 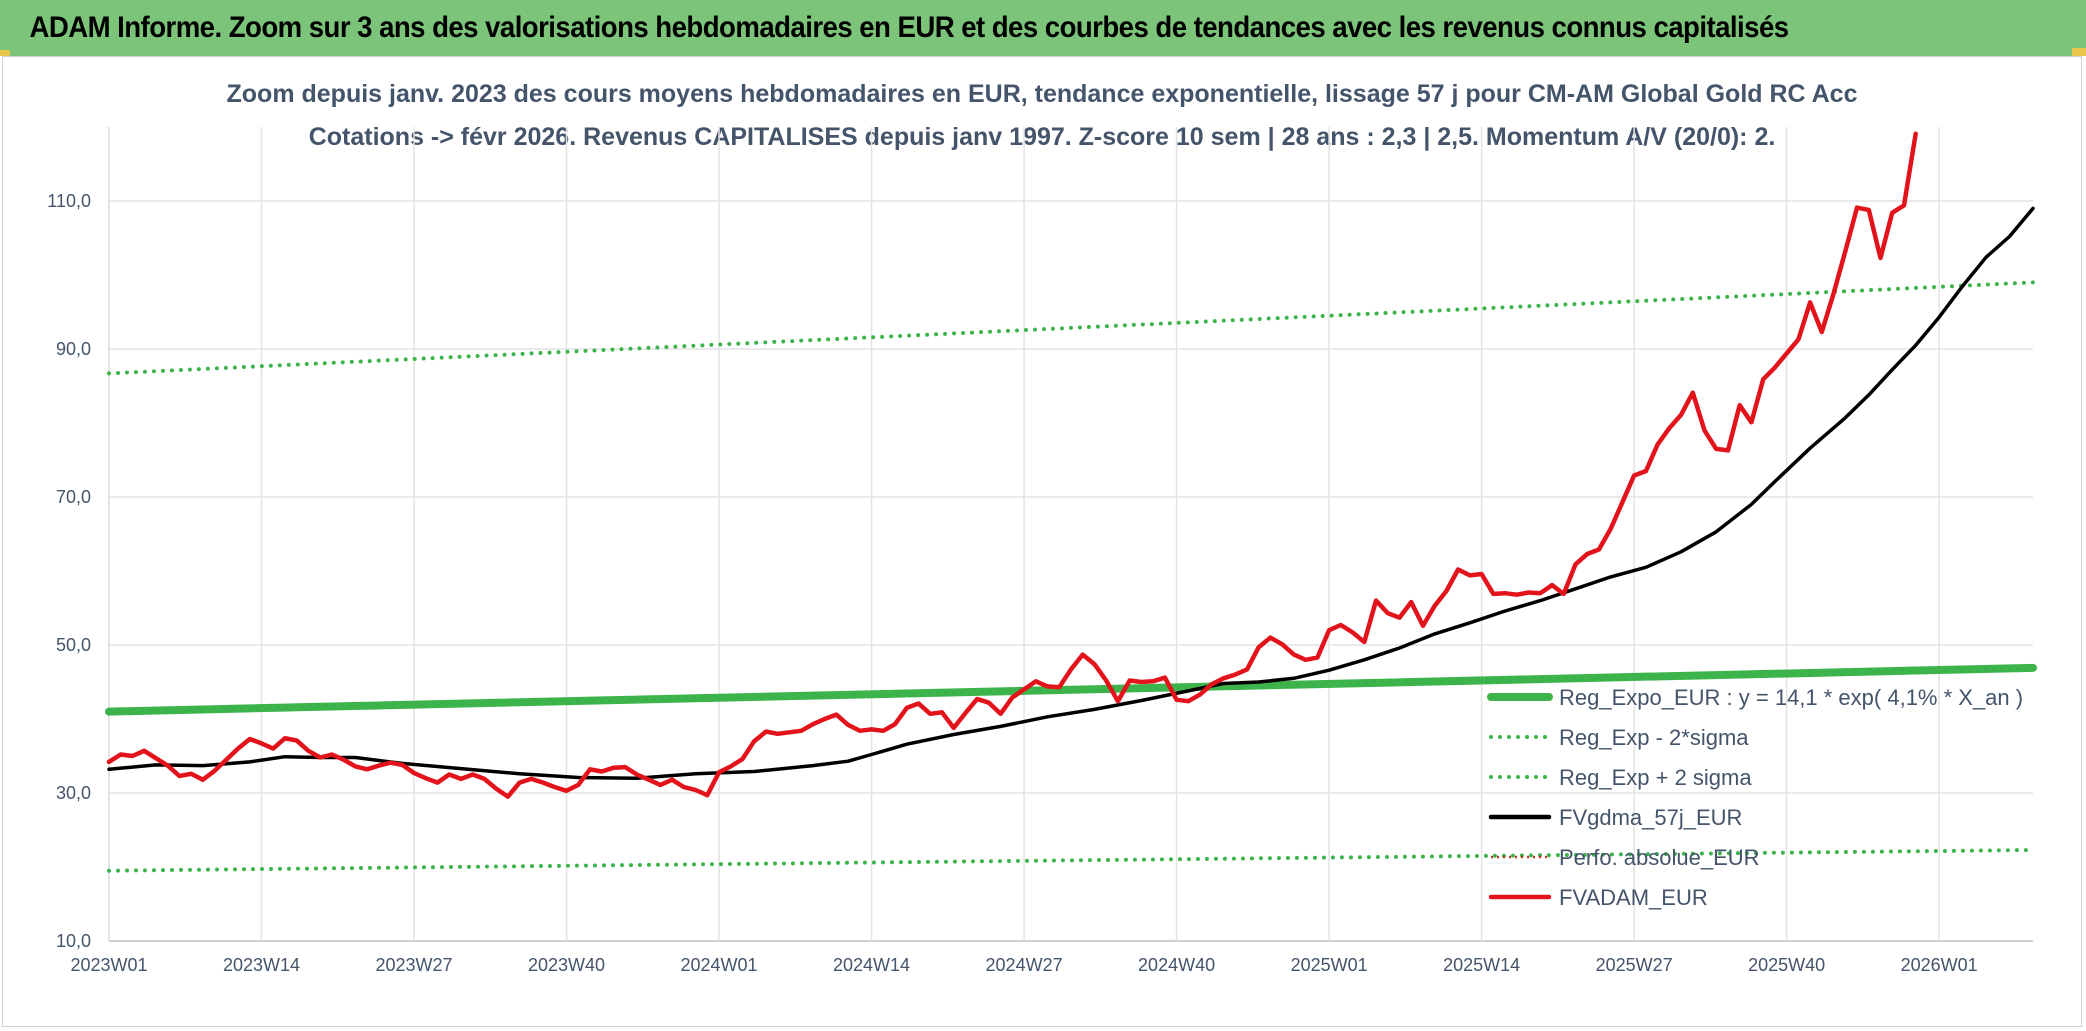 What do you see at coordinates (1634, 965) in the screenshot?
I see `x-tick-label: 2025W27` at bounding box center [1634, 965].